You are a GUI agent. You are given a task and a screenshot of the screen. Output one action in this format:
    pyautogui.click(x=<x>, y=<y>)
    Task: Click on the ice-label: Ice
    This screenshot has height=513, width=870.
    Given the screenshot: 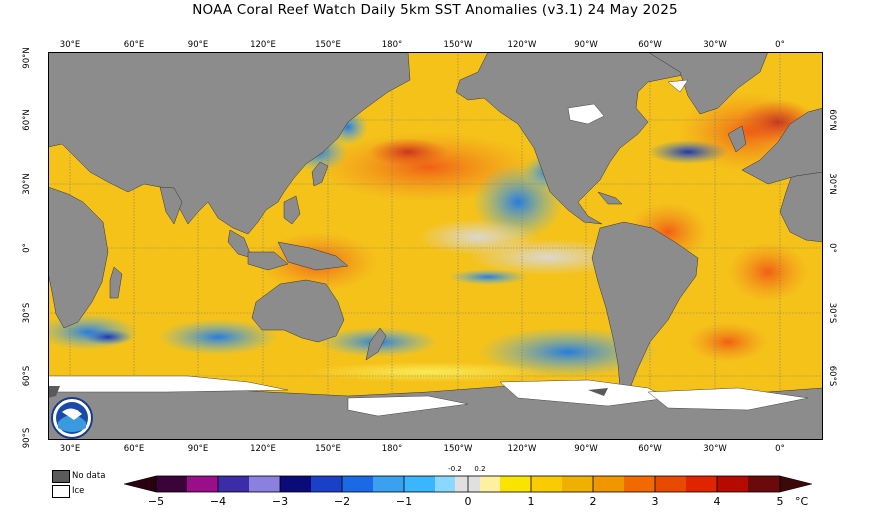 What is the action you would take?
    pyautogui.click(x=78, y=491)
    